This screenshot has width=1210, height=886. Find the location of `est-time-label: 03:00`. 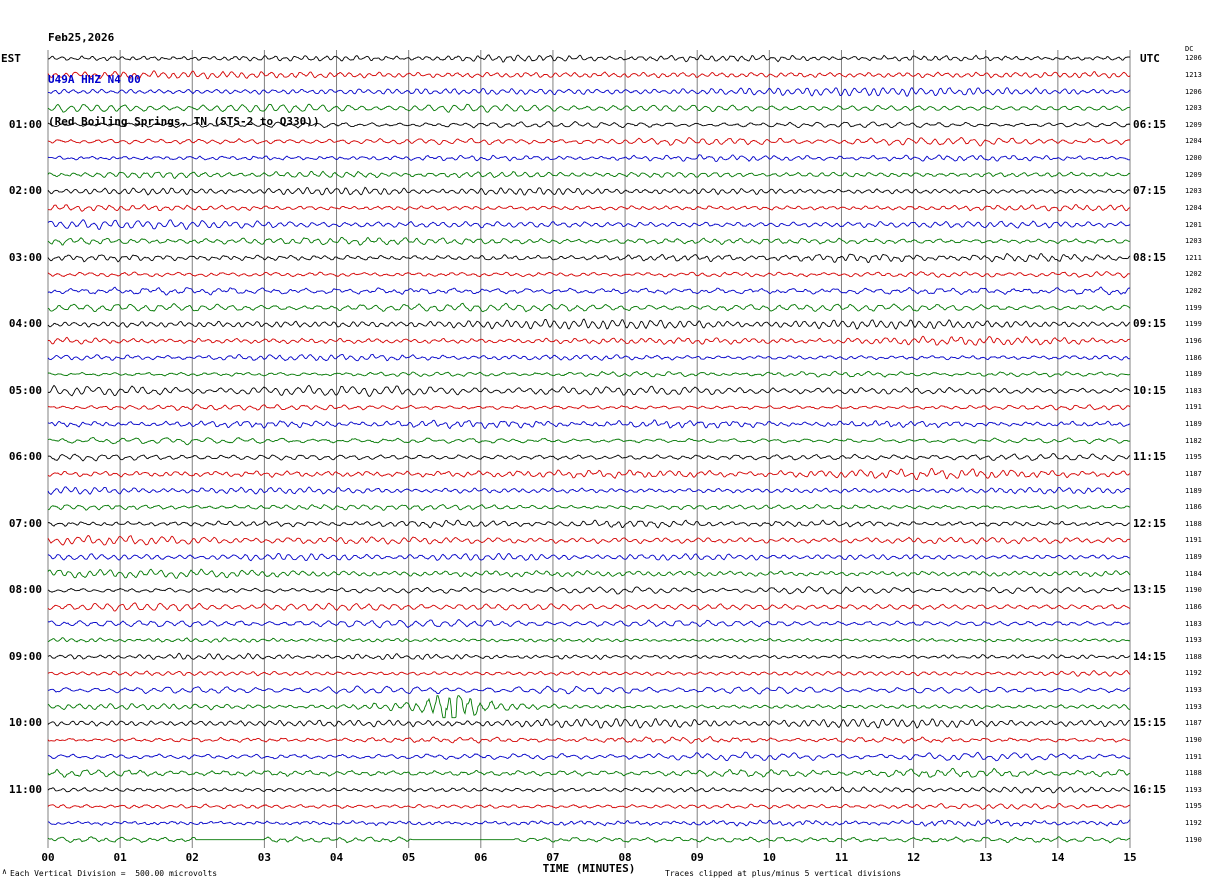

est-time-label: 03:00 is located at coordinates (25, 257).